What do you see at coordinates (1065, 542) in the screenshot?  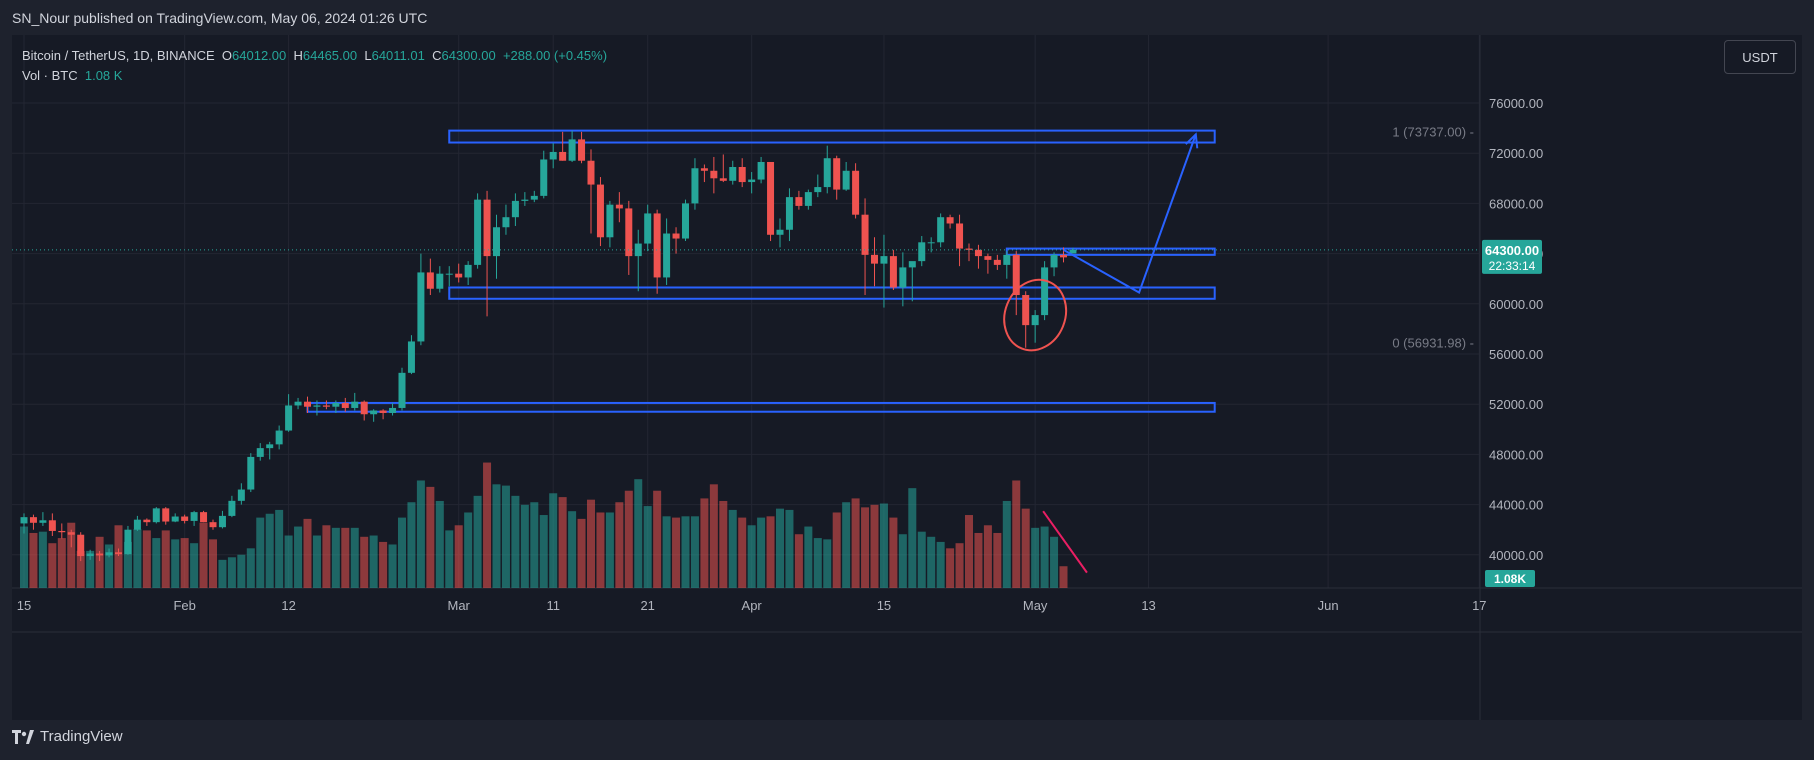 I see `volume-trend-line` at bounding box center [1065, 542].